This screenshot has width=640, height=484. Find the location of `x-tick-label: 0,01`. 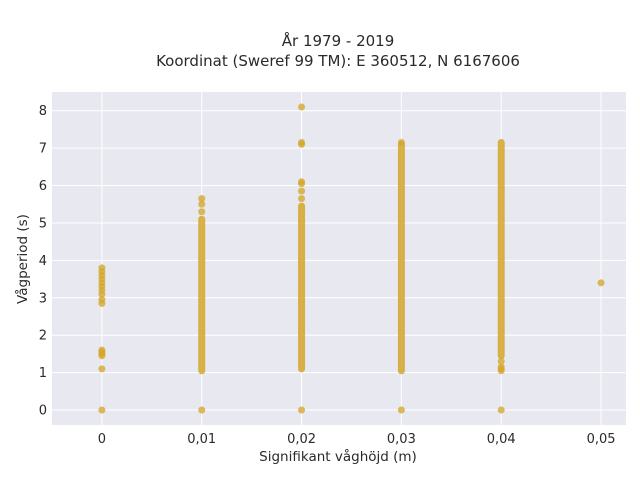

x-tick-label: 0,01 is located at coordinates (201, 439).